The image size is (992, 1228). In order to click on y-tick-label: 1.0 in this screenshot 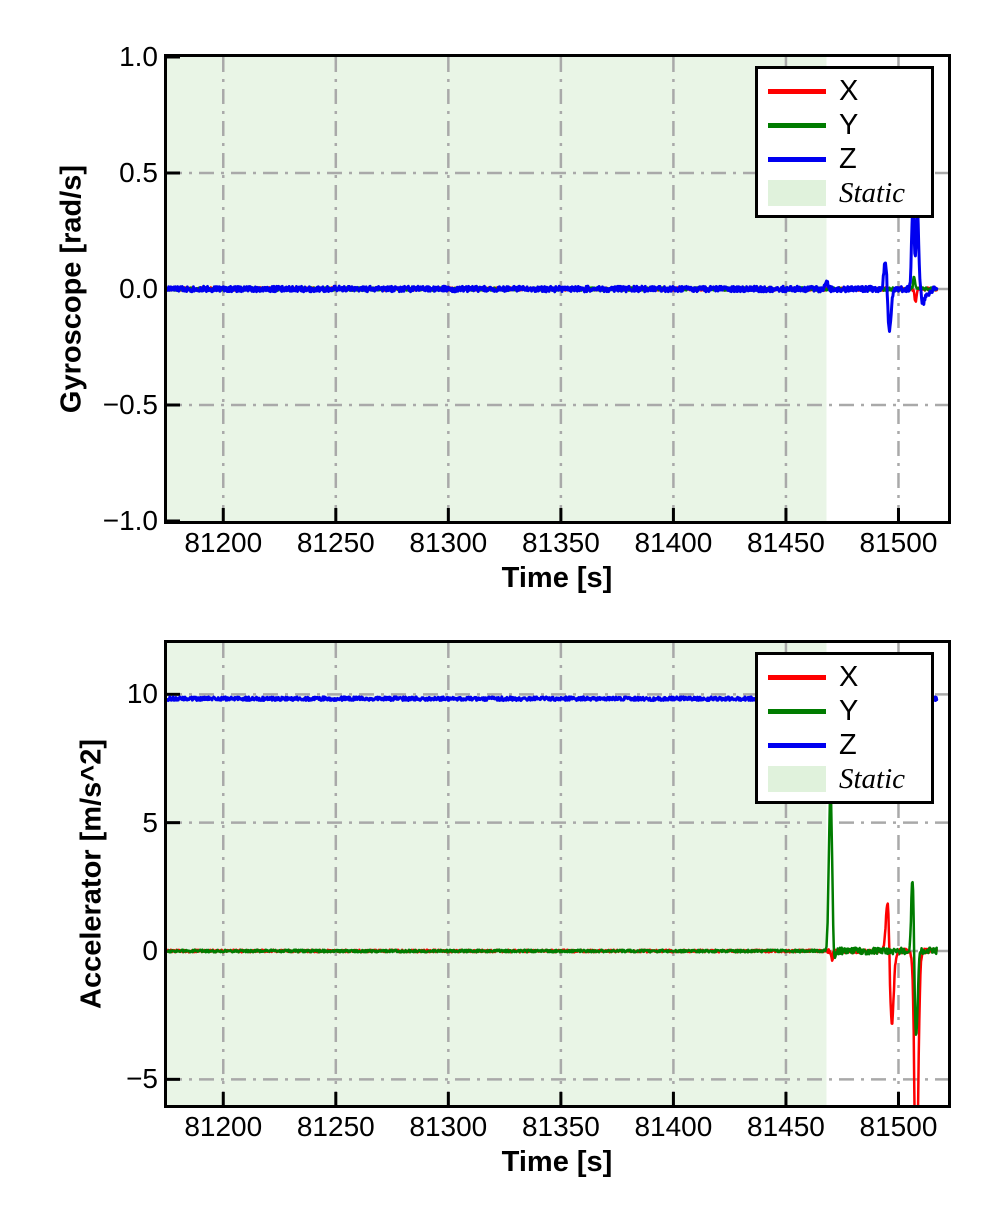, I will do `click(138, 56)`.